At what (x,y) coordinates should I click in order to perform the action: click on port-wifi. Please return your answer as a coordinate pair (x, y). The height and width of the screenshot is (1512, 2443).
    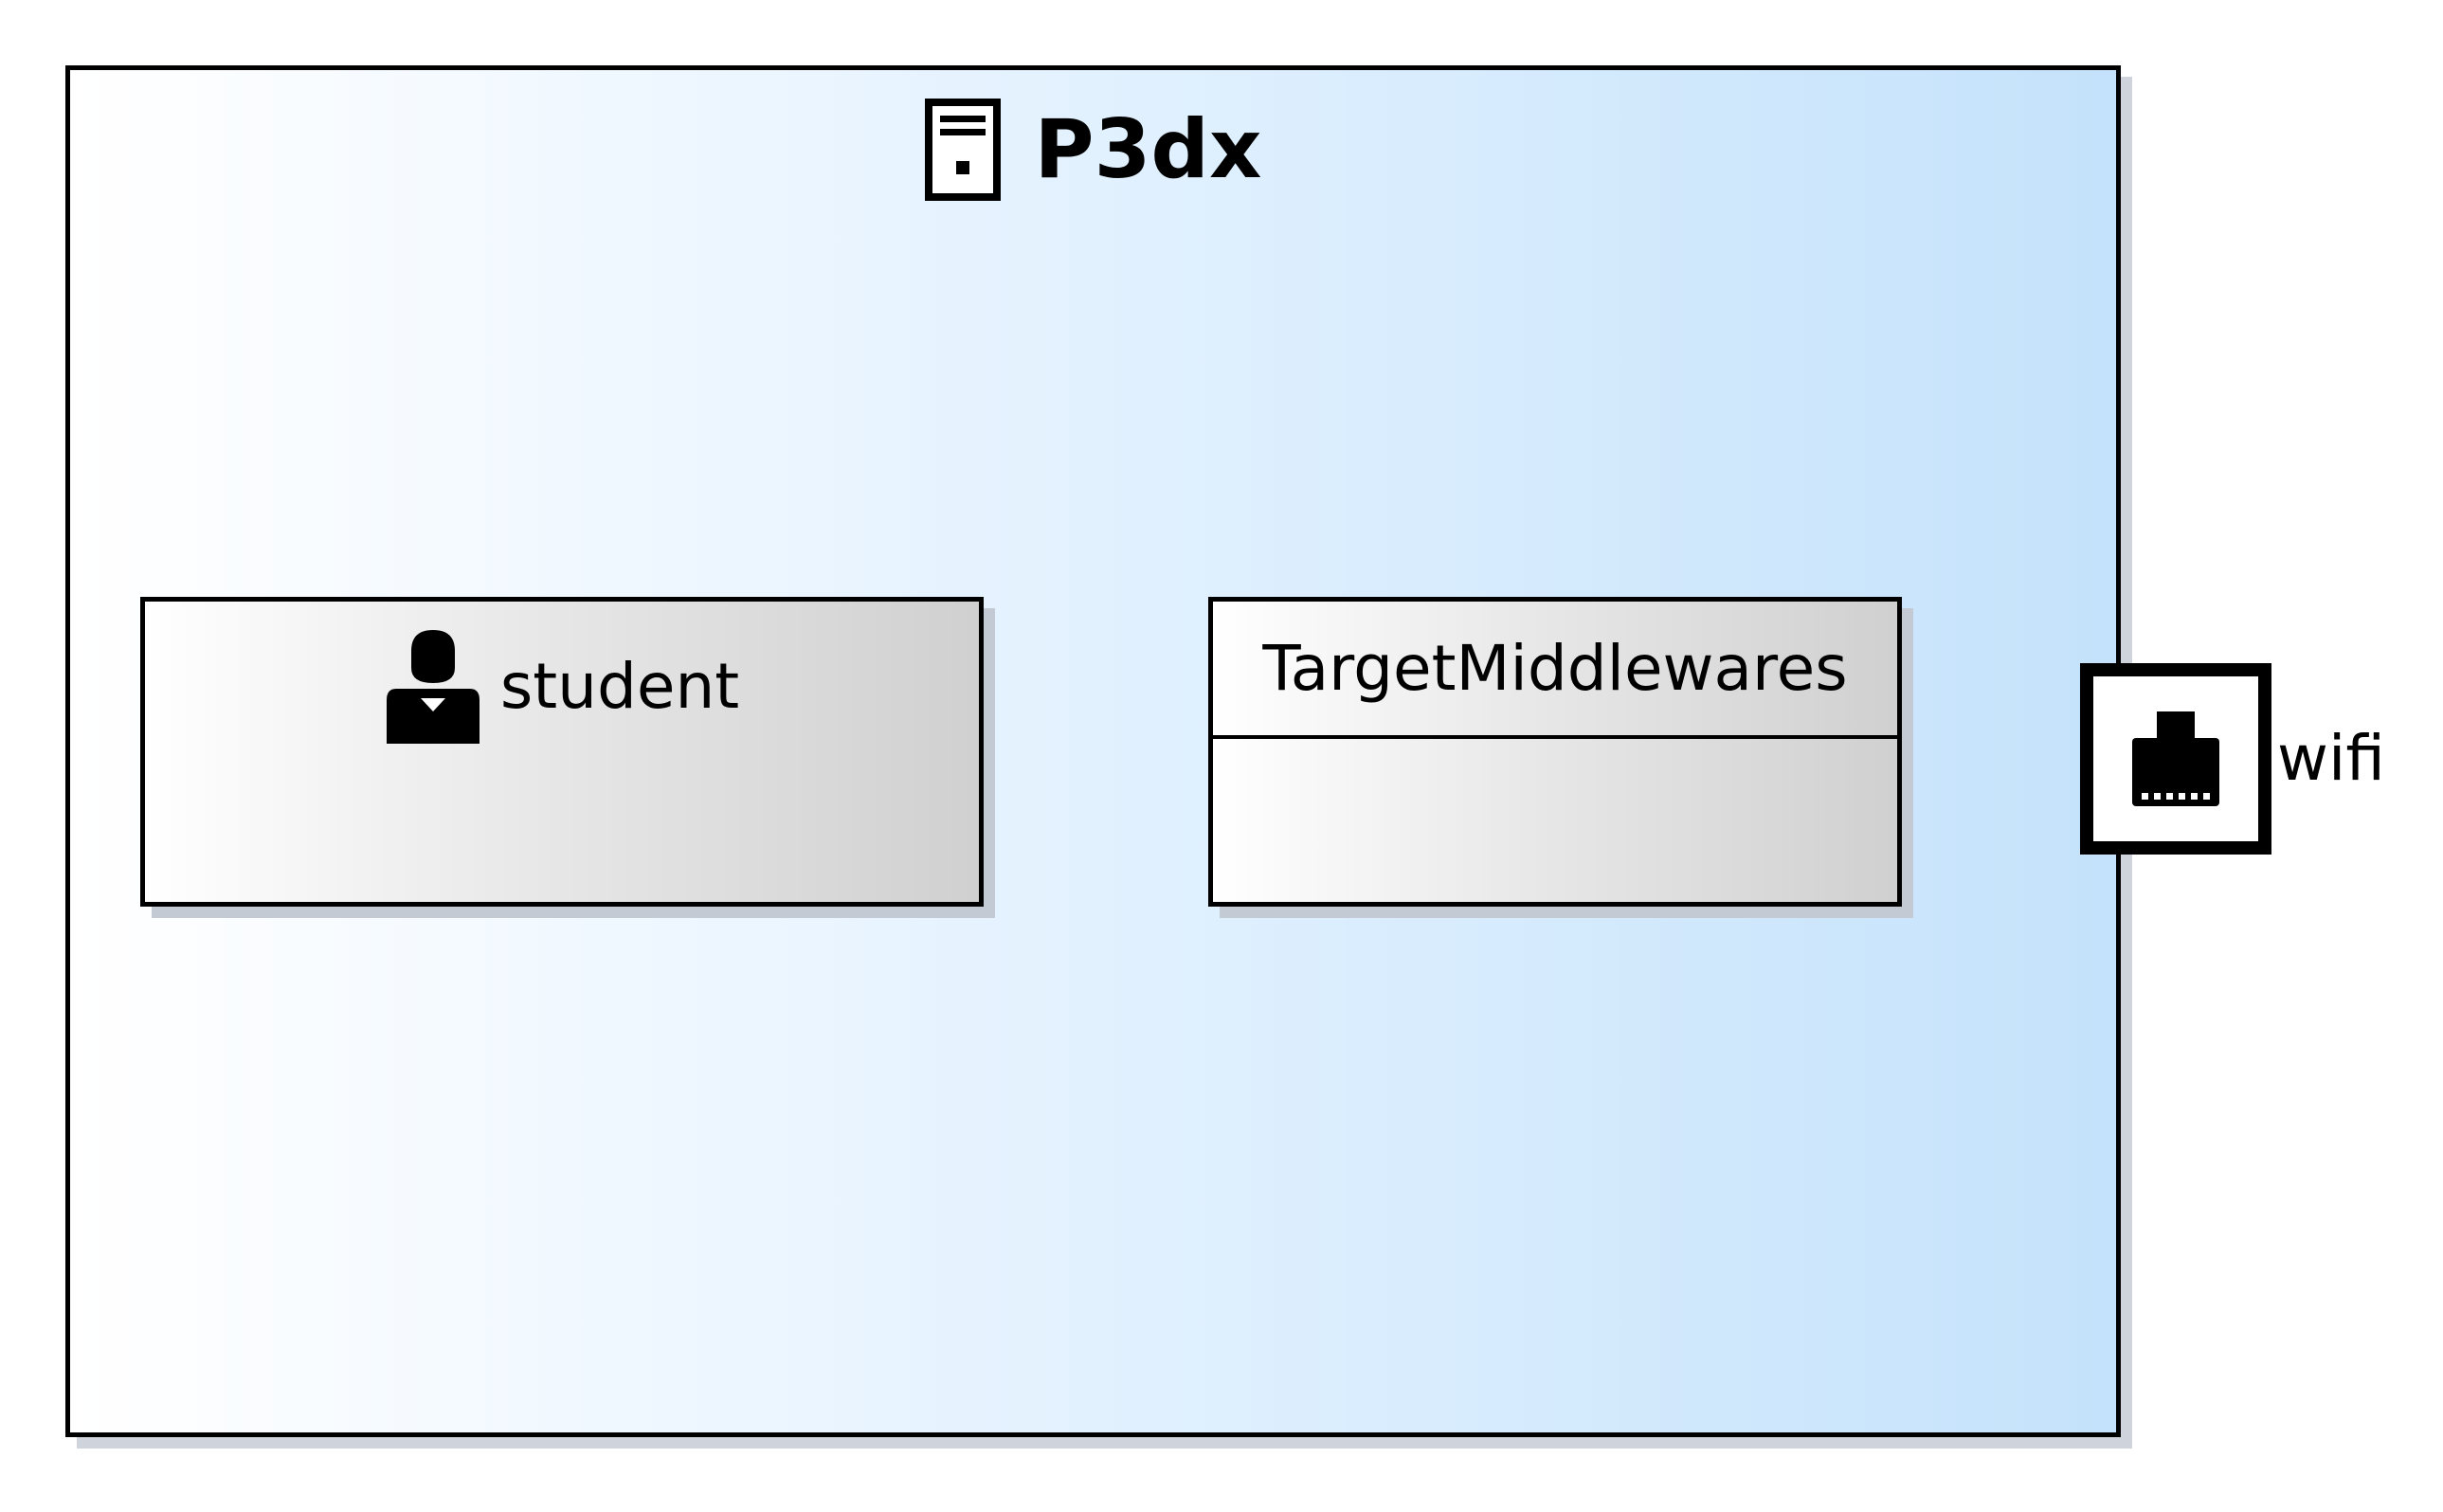
    Looking at the image, I should click on (2175, 759).